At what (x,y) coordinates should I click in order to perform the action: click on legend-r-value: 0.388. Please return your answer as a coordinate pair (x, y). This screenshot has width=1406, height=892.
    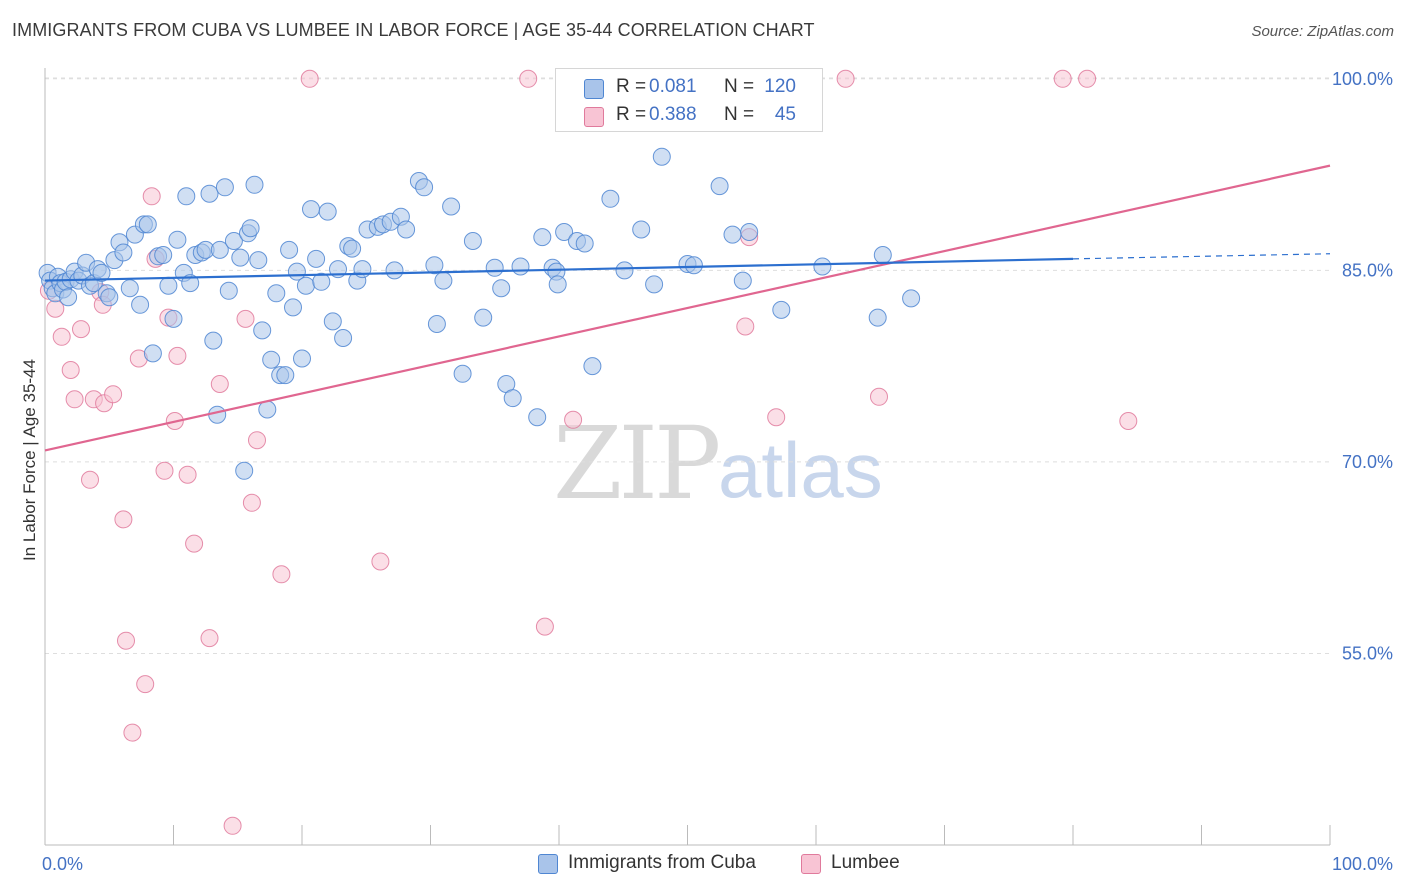
    Looking at the image, I should click on (673, 114).